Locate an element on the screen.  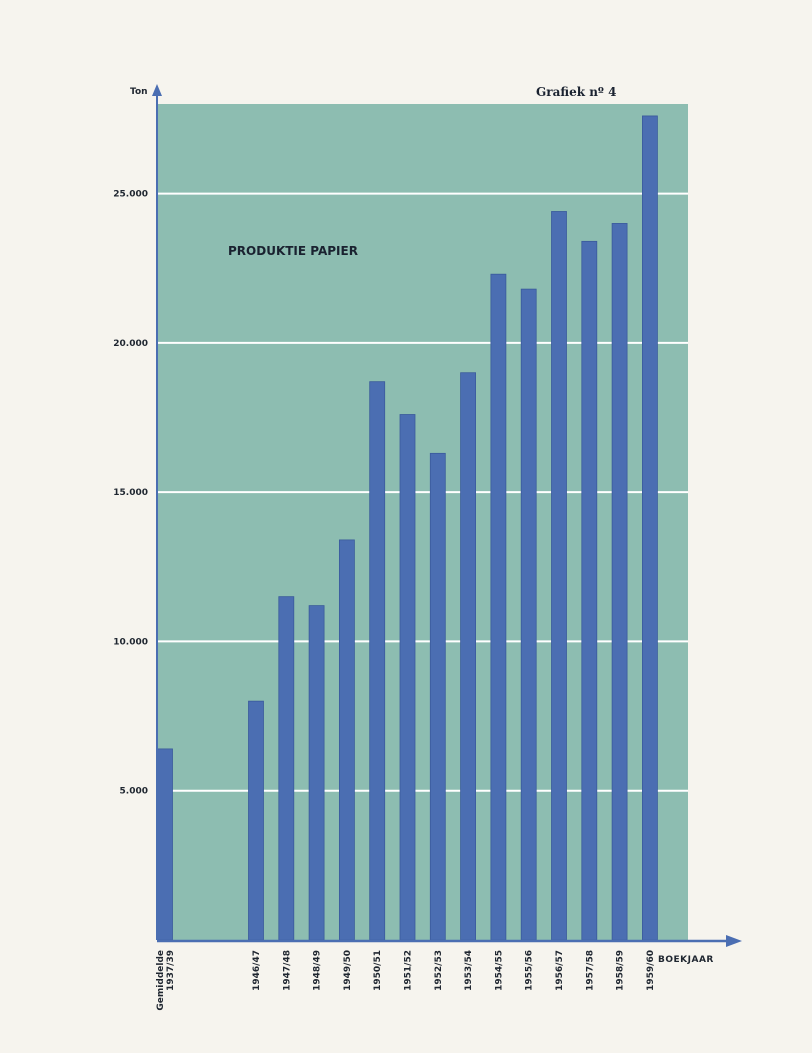
x-tick-label: 1949/50 is located at coordinates (348, 970).